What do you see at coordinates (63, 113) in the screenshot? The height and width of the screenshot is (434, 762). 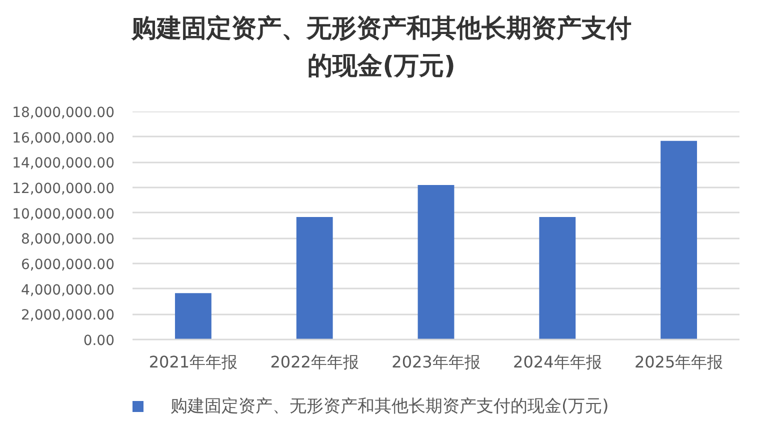 I see `y-tick-label: 18,000,000.00` at bounding box center [63, 113].